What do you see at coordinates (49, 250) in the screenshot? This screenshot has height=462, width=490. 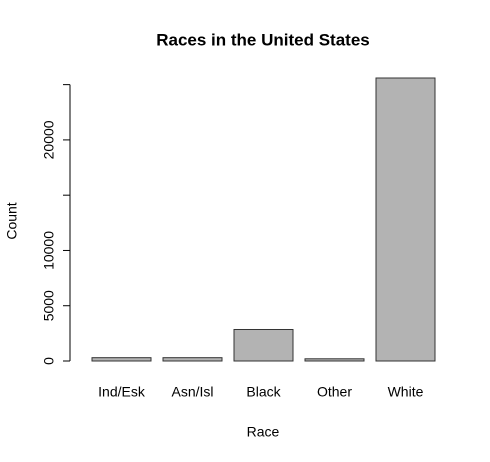 I see `y-tick-label: 10000` at bounding box center [49, 250].